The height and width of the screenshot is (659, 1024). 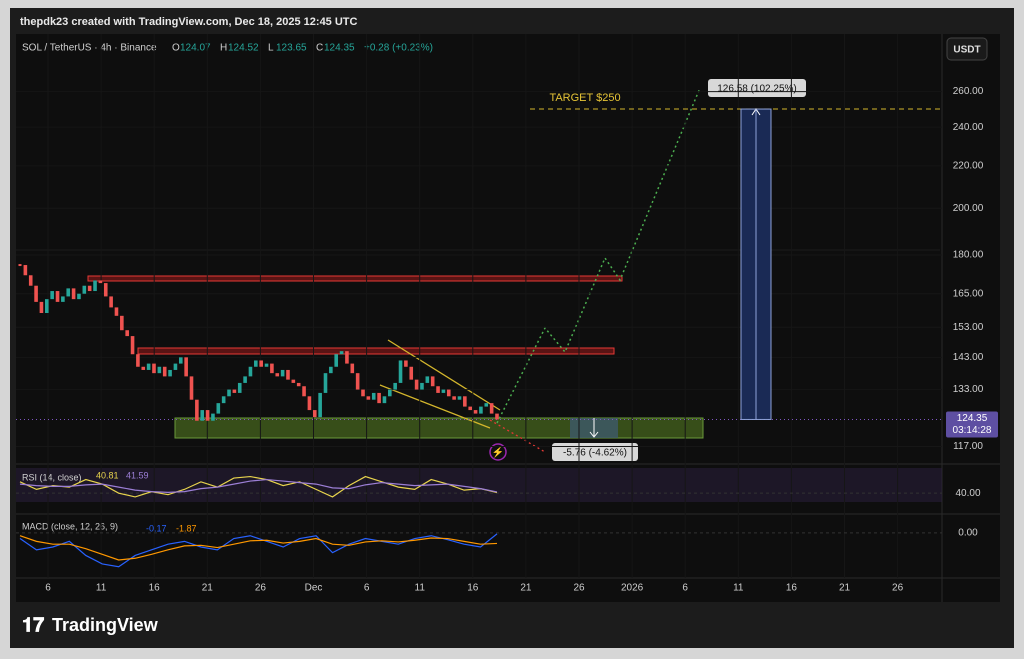 What do you see at coordinates (584, 98) in the screenshot?
I see `target-label: TARGET $250` at bounding box center [584, 98].